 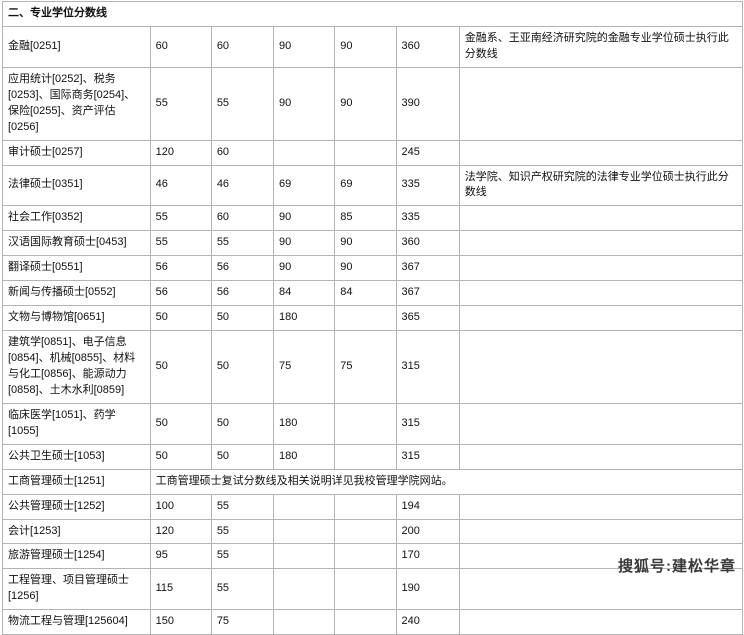 I want to click on program-name: 新闻与传播硕士[0552], so click(x=76, y=293).